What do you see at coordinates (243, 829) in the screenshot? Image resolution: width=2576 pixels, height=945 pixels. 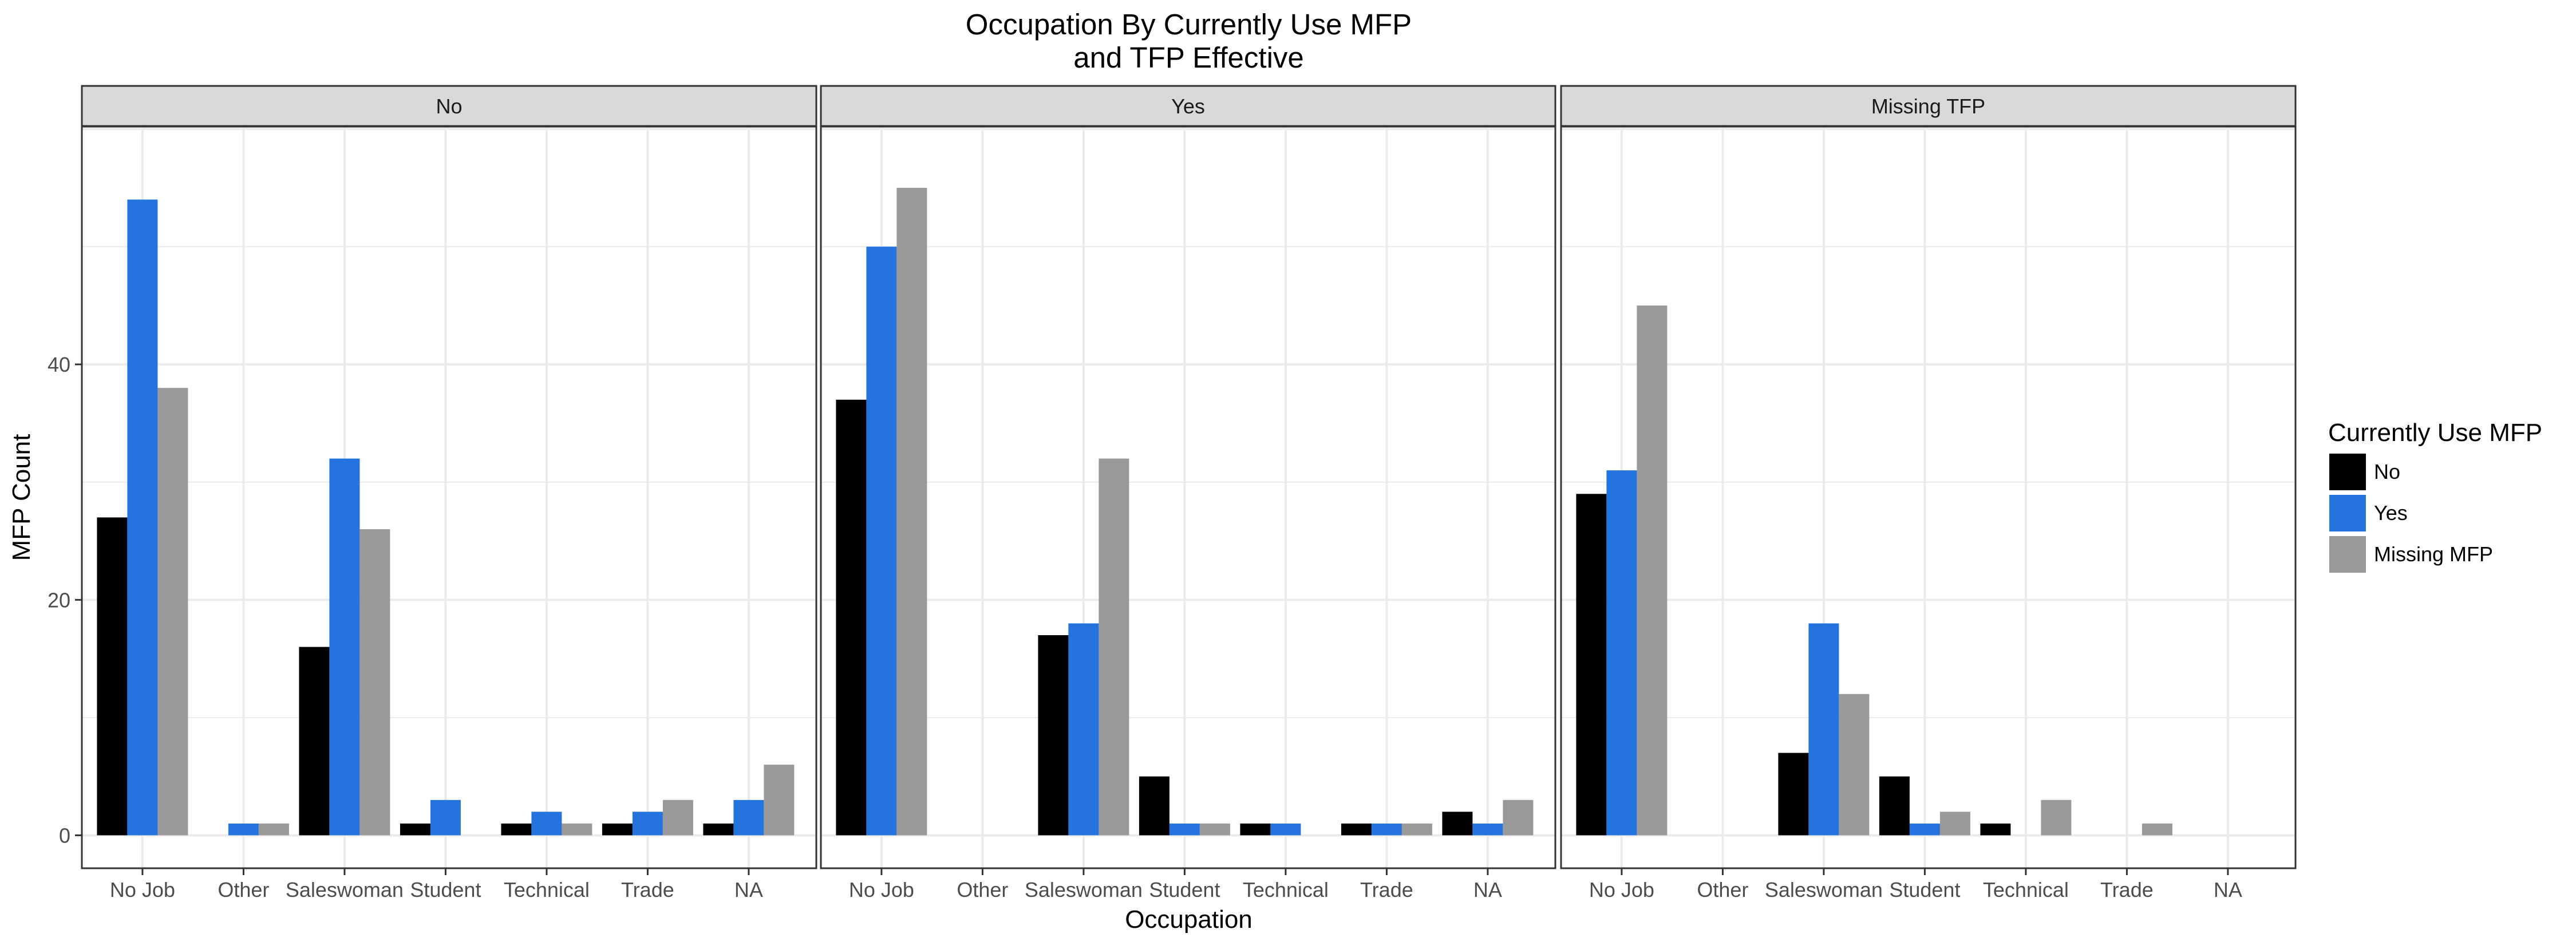 I see `bar-yes-other` at bounding box center [243, 829].